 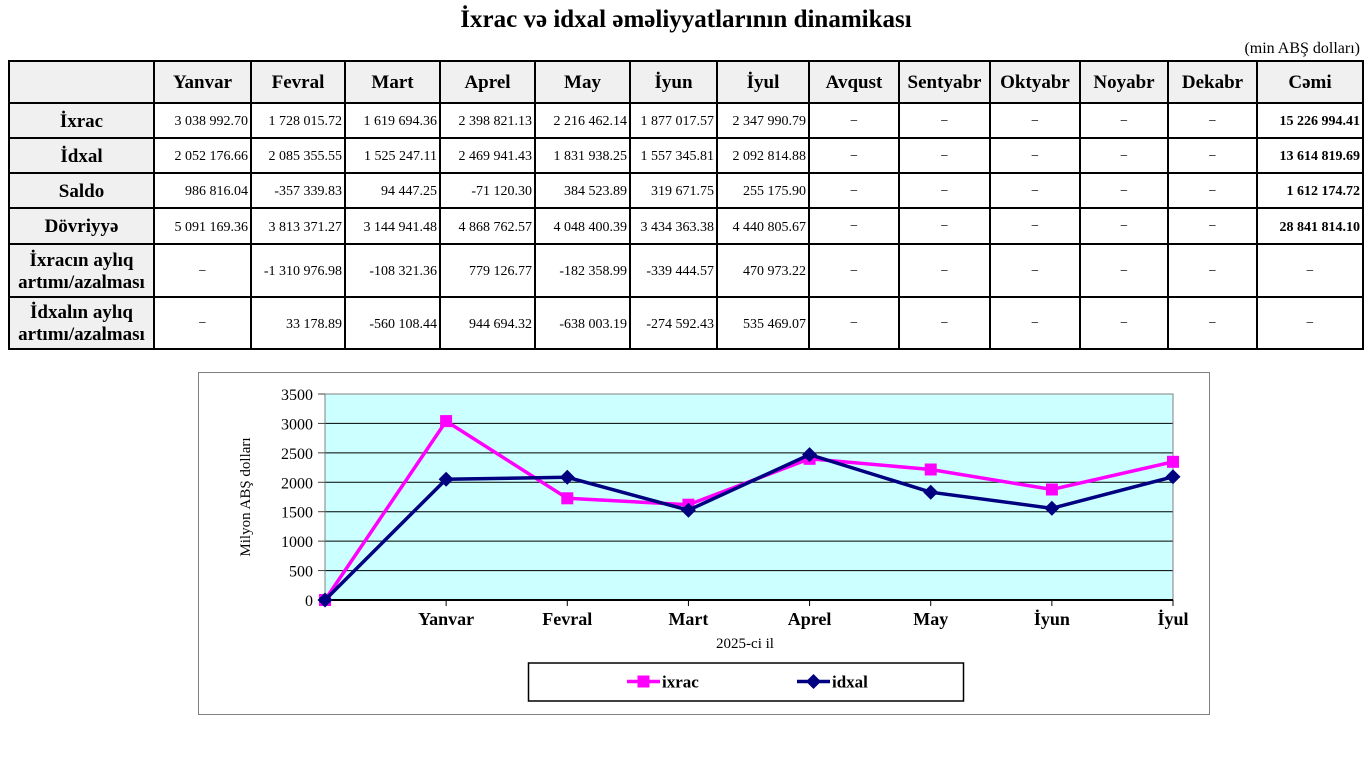 What do you see at coordinates (930, 619) in the screenshot?
I see `svg-text: May` at bounding box center [930, 619].